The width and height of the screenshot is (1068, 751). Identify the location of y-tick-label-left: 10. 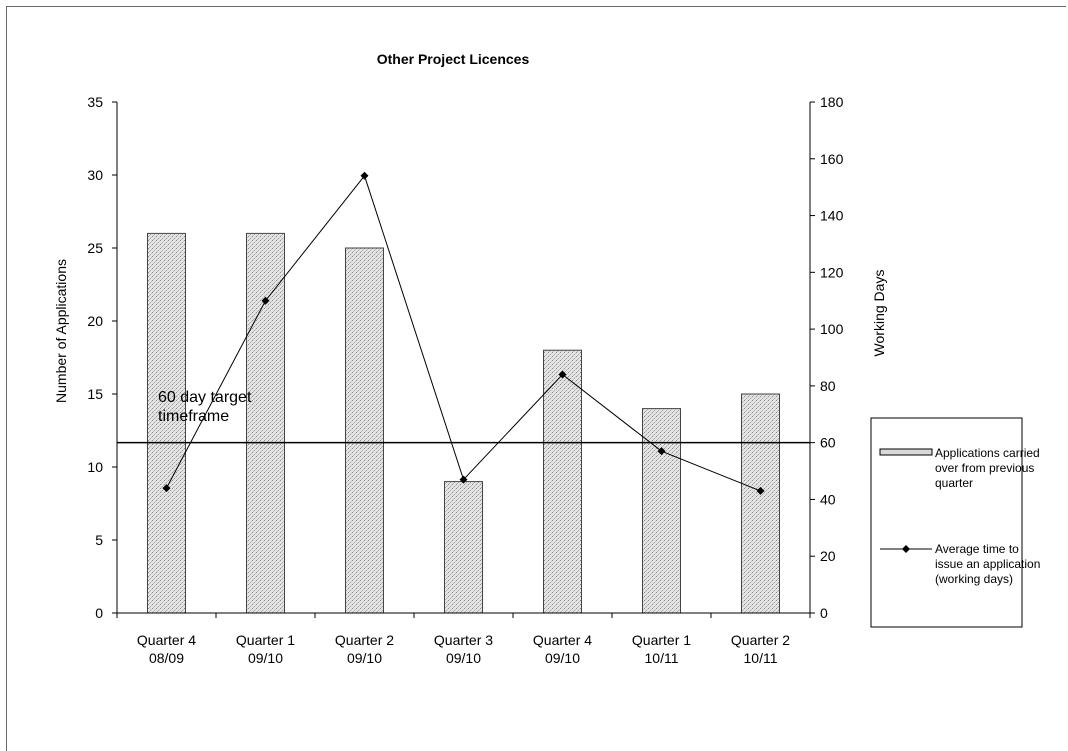
(95, 467).